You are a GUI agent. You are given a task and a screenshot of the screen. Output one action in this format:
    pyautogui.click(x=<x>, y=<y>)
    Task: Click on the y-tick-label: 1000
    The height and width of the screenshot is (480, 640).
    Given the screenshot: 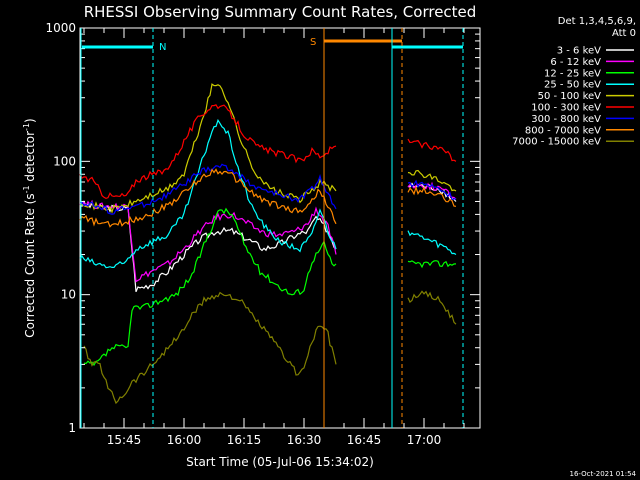 What is the action you would take?
    pyautogui.click(x=60, y=28)
    